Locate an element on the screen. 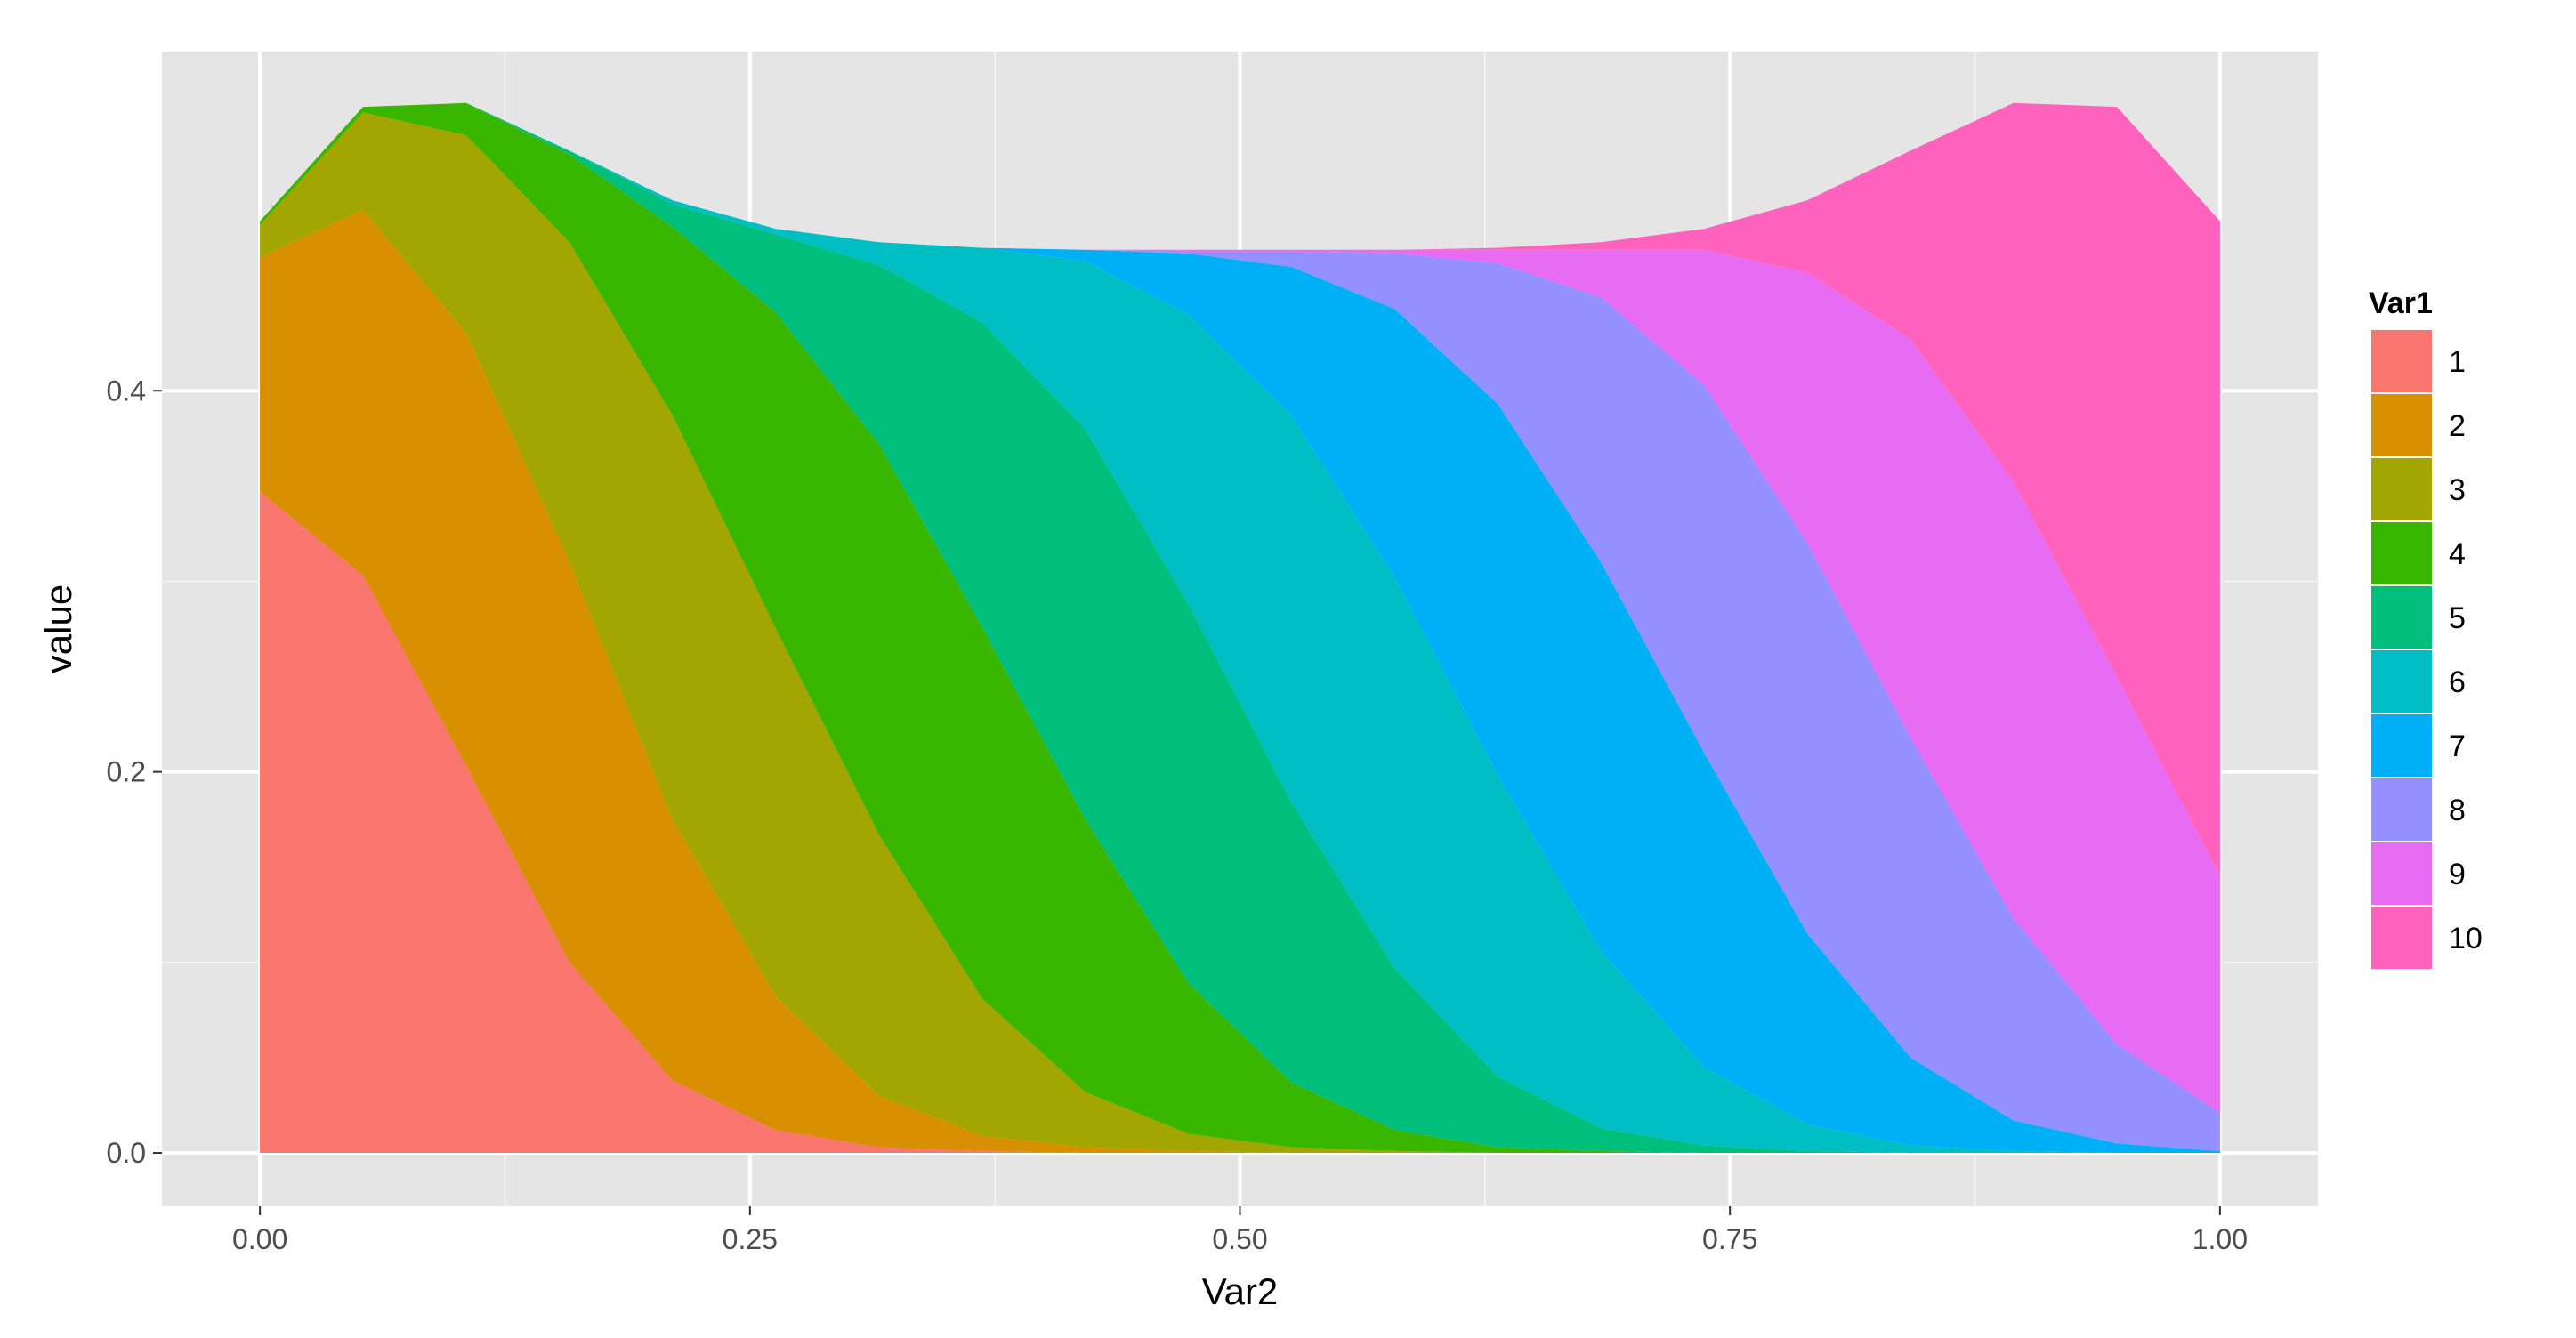  legend-label: 1 is located at coordinates (2457, 362).